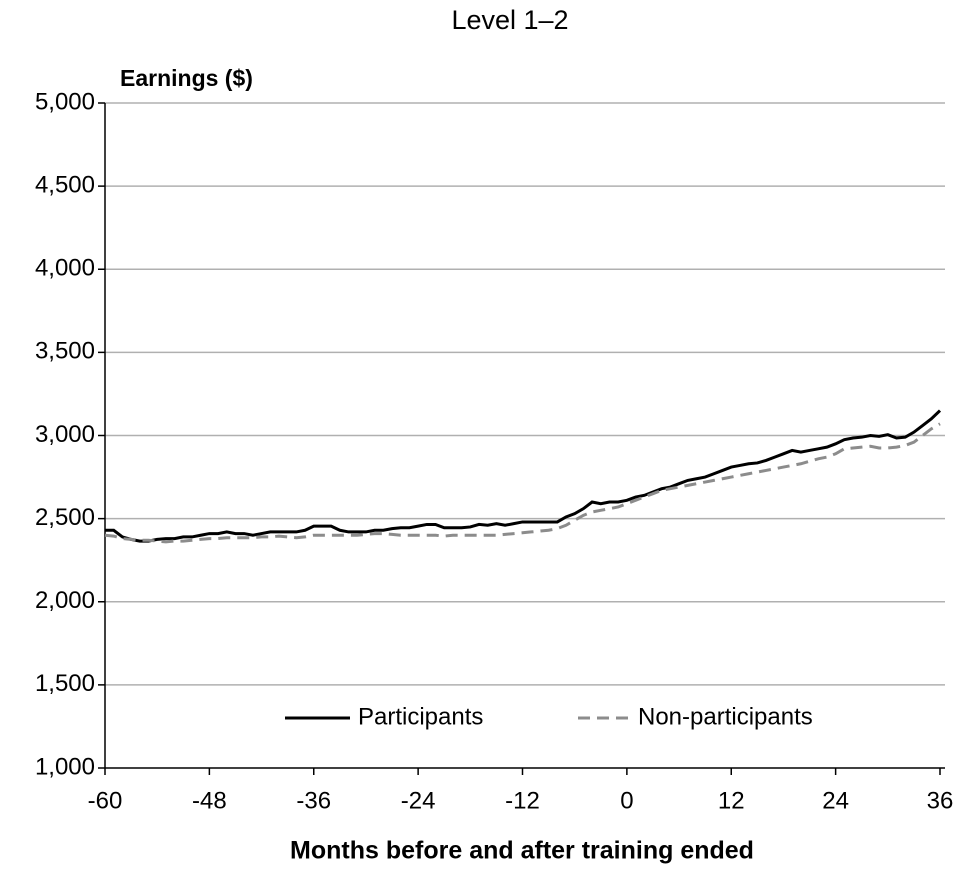 This screenshot has width=961, height=869. What do you see at coordinates (940, 800) in the screenshot?
I see `x-tick-label: 36` at bounding box center [940, 800].